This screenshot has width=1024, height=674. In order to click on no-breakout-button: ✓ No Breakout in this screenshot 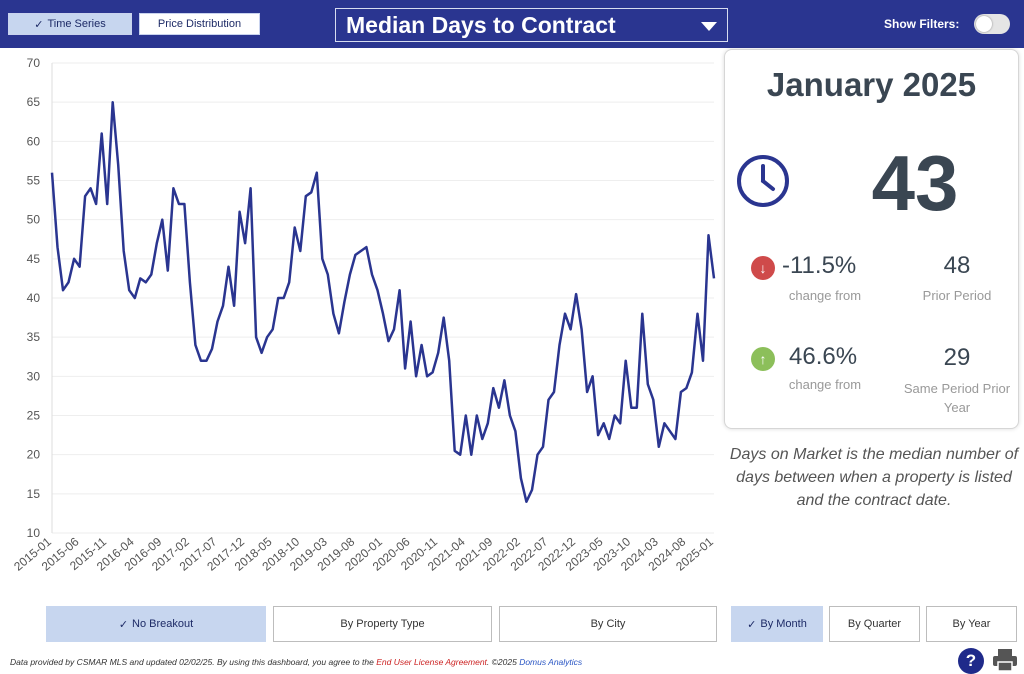, I will do `click(156, 624)`.